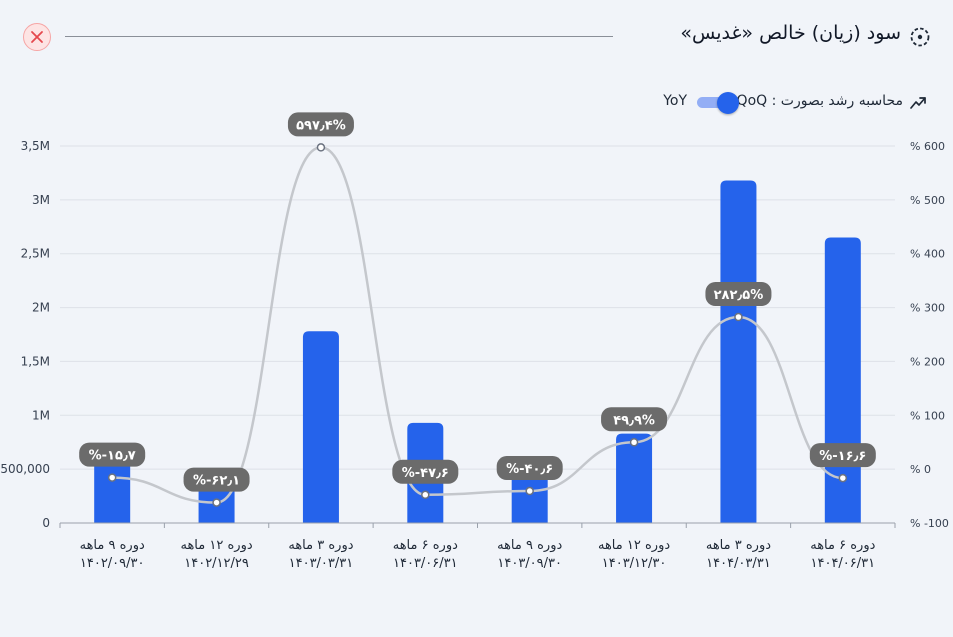  What do you see at coordinates (927, 415) in the screenshot?
I see `y-right-tick-label: % 100` at bounding box center [927, 415].